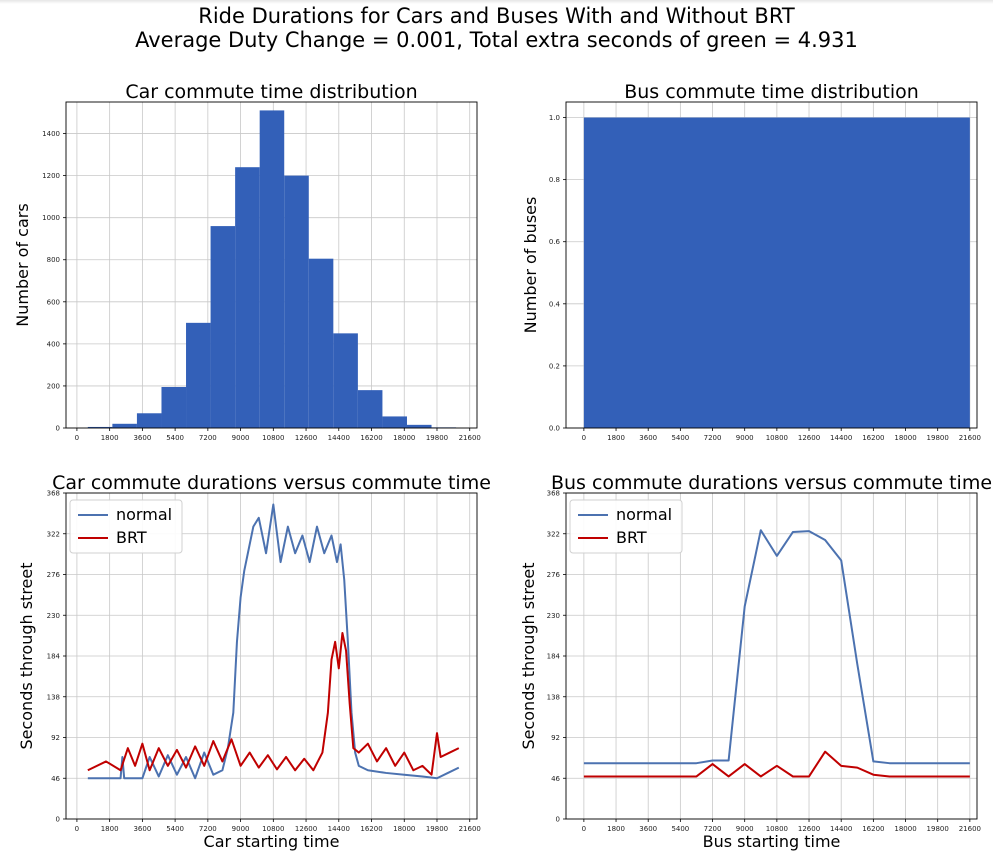  I want to click on x-axis-label: Car starting time, so click(272, 841).